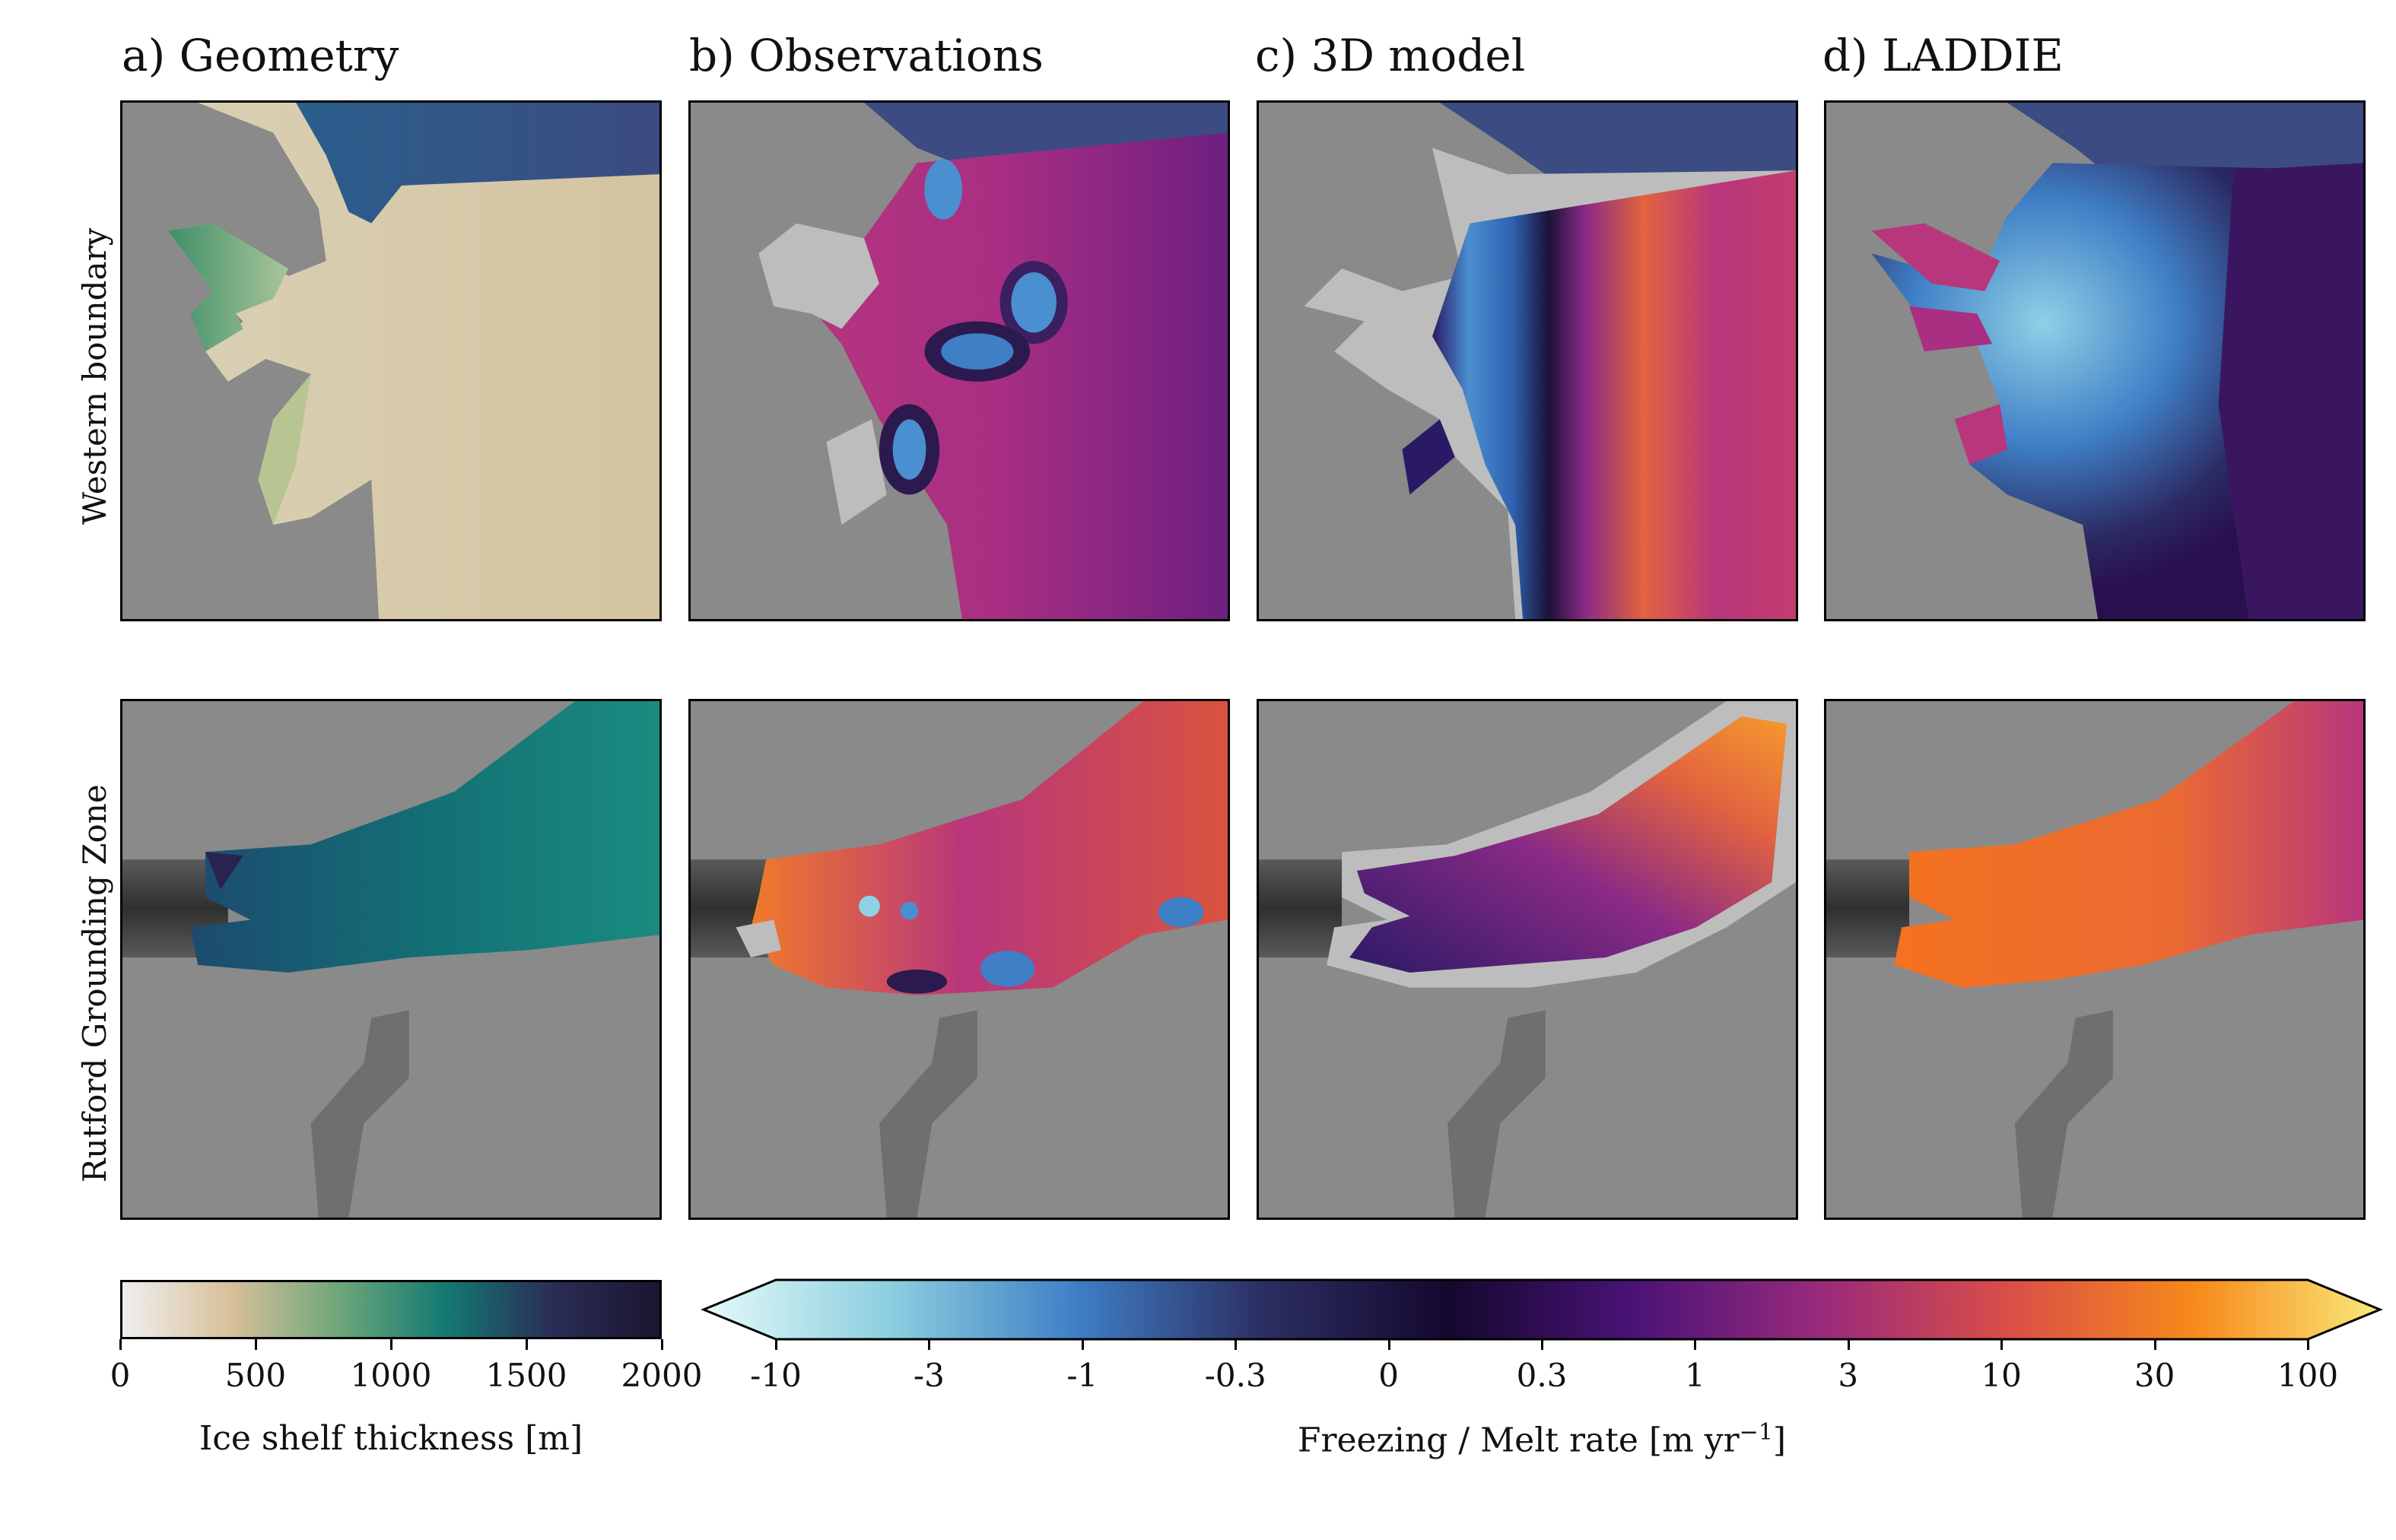 The image size is (2396, 1540). What do you see at coordinates (662, 1375) in the screenshot?
I see `thickness-tick-label: 2000` at bounding box center [662, 1375].